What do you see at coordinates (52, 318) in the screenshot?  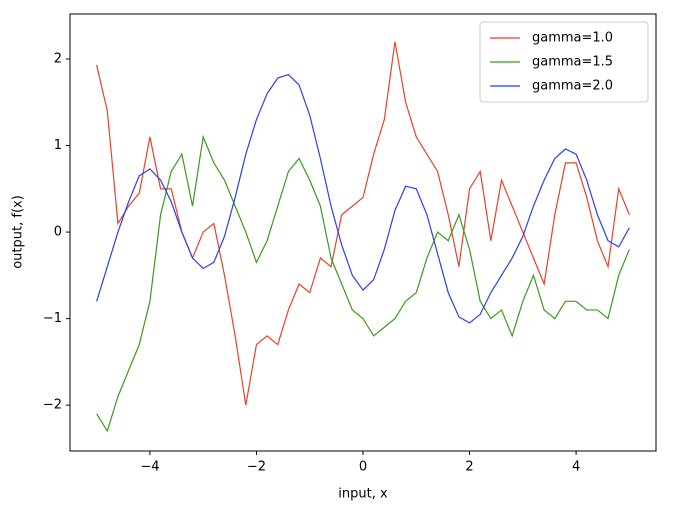 I see `y-tick-label: −1` at bounding box center [52, 318].